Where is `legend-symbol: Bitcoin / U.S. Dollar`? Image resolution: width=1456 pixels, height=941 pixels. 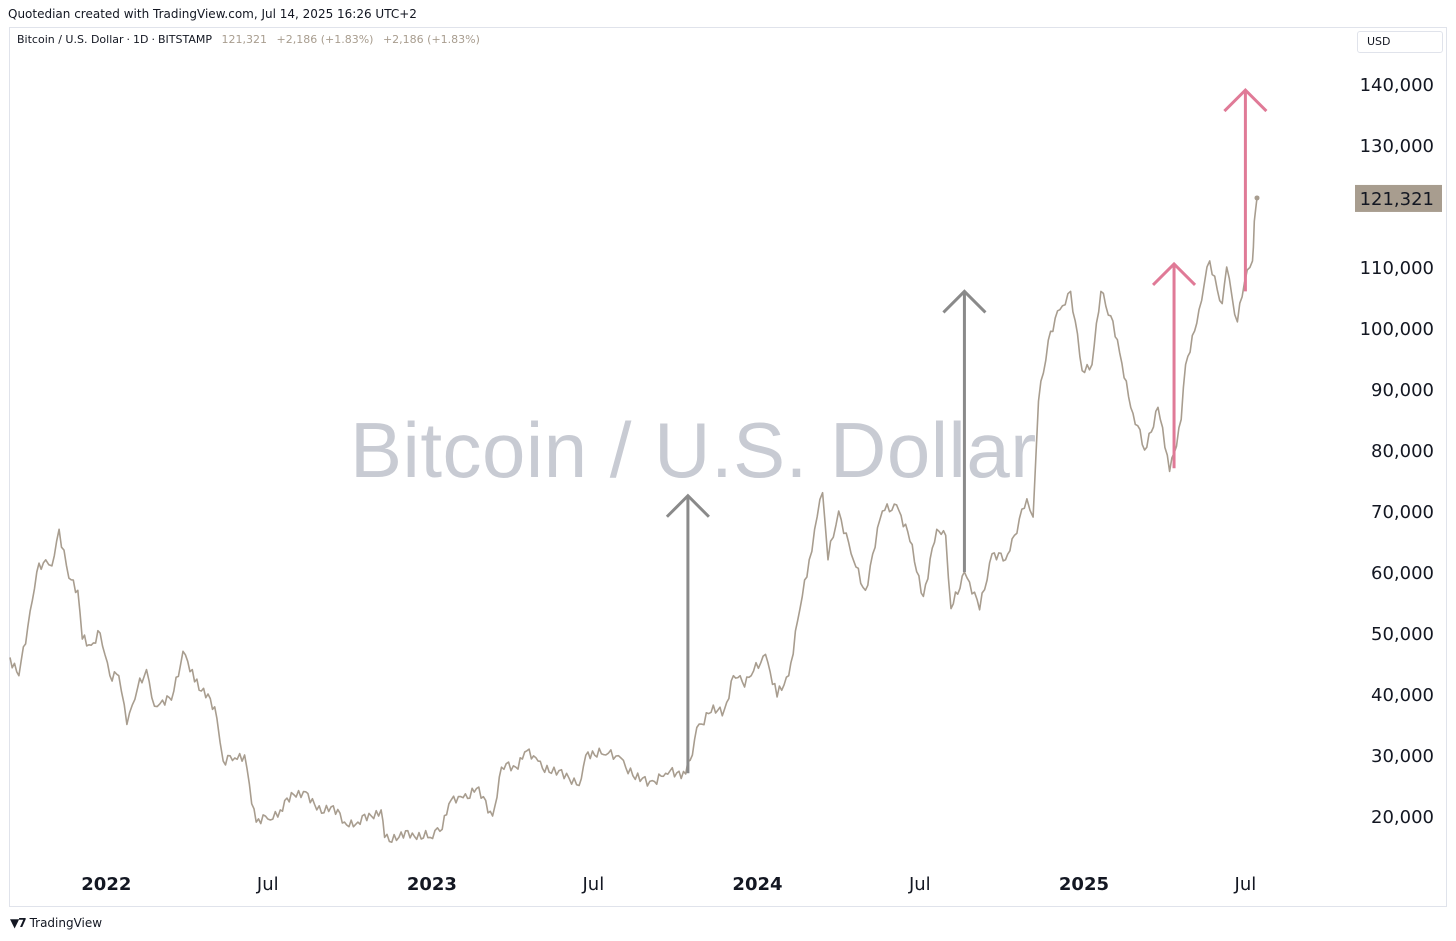 legend-symbol: Bitcoin / U.S. Dollar is located at coordinates (70, 39).